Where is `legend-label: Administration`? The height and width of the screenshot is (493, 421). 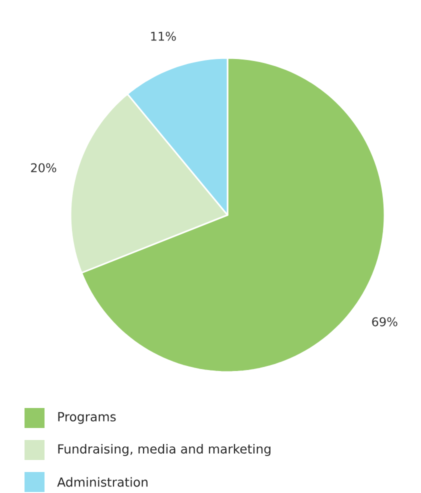 legend-label: Administration is located at coordinates (102, 482).